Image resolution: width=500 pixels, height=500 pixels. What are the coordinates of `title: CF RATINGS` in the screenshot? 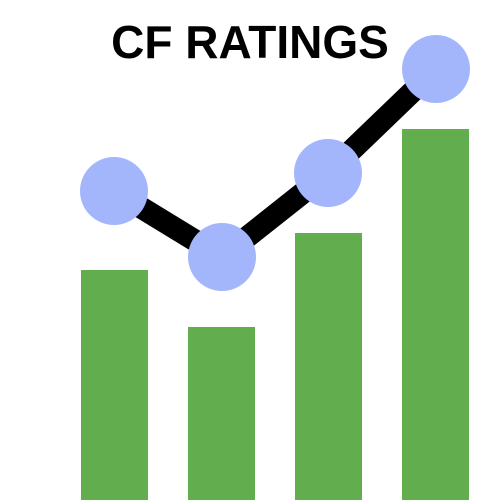 It's located at (250, 42).